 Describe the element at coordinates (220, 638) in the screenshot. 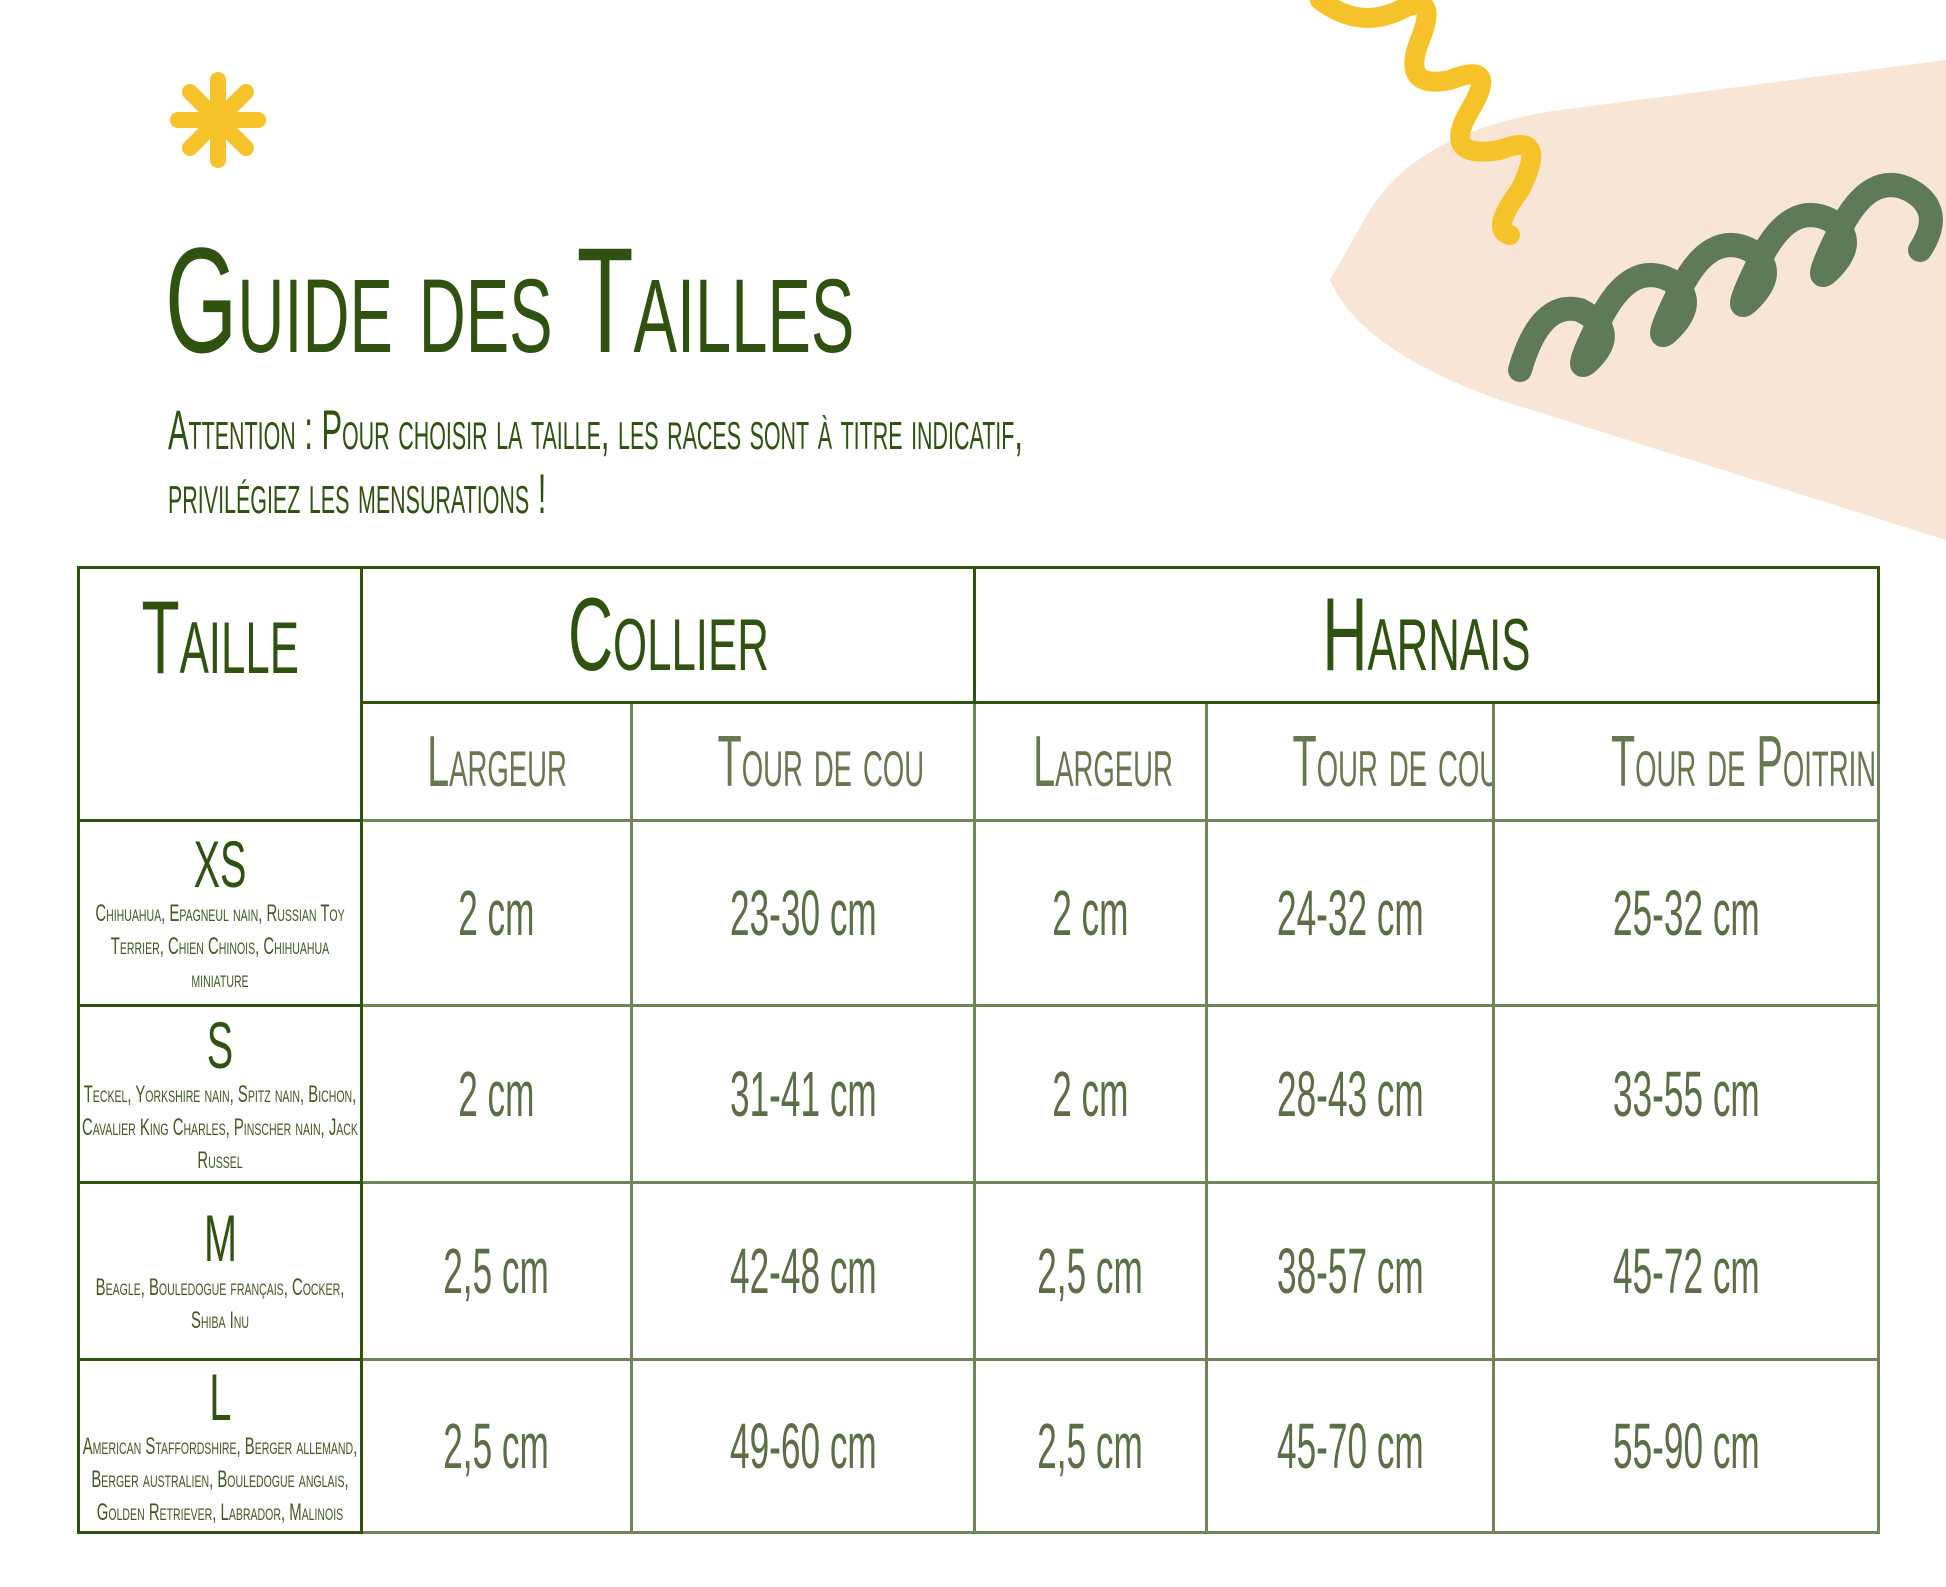

I see `taille-header: Taille` at that location.